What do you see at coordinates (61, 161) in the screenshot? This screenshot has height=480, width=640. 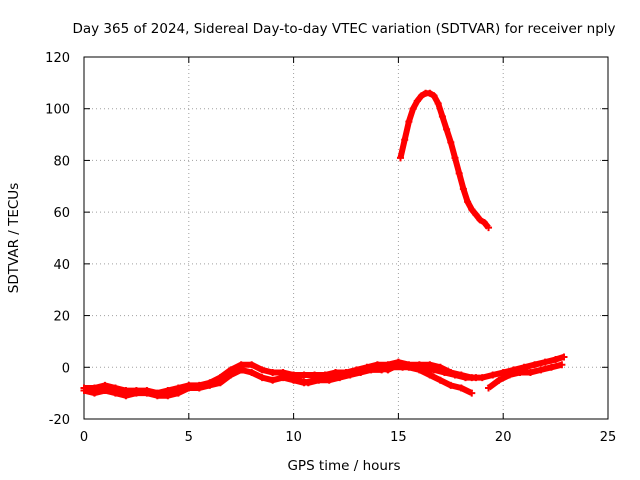 I see `y-tick-label: 80` at bounding box center [61, 161].